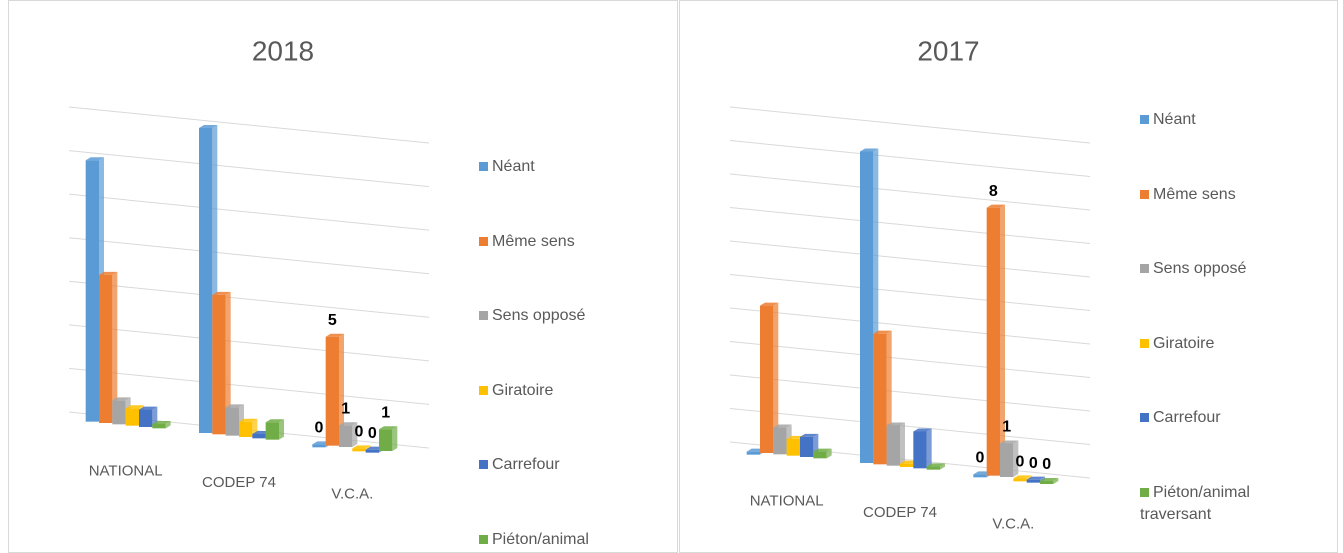  I want to click on data-label: 8, so click(993, 191).